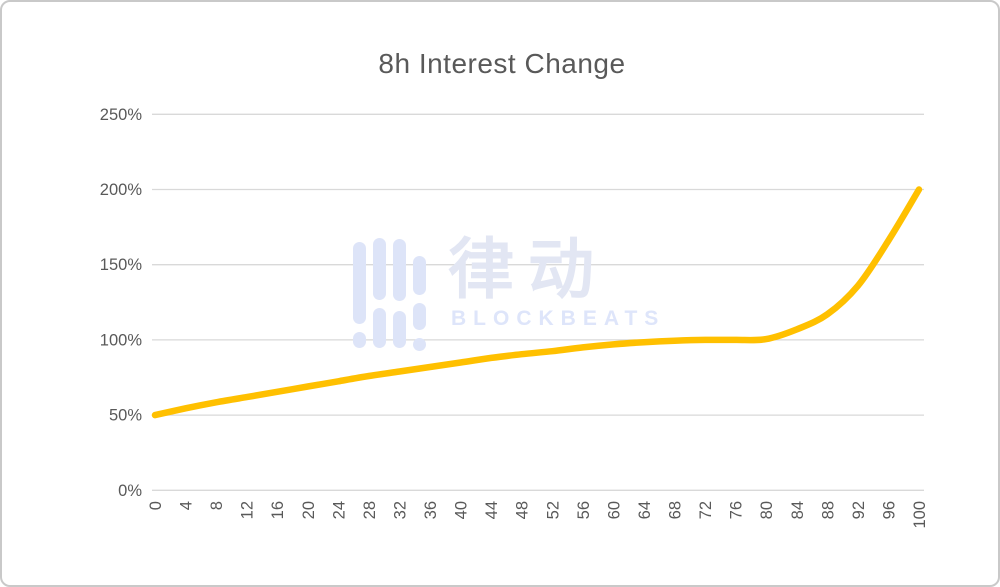 The image size is (1000, 587). What do you see at coordinates (502, 63) in the screenshot?
I see `chart-title: 8h Interest Change` at bounding box center [502, 63].